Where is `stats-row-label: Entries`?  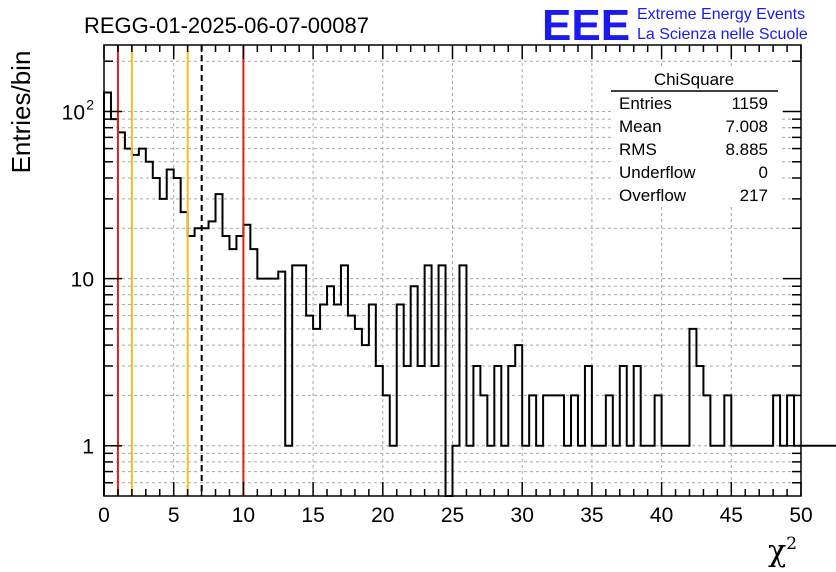
stats-row-label: Entries is located at coordinates (645, 103).